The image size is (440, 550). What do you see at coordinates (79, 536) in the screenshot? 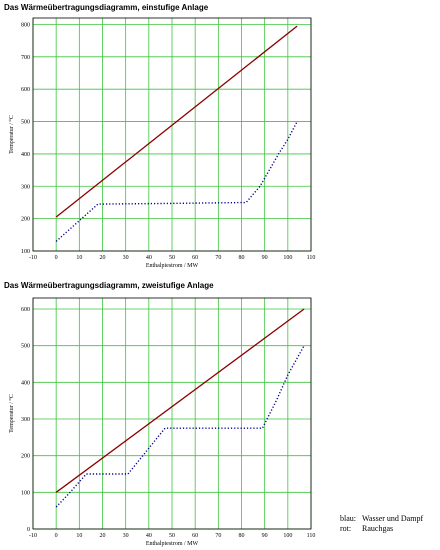
I see `chart-2-xtick-label-2: 10` at bounding box center [79, 536].